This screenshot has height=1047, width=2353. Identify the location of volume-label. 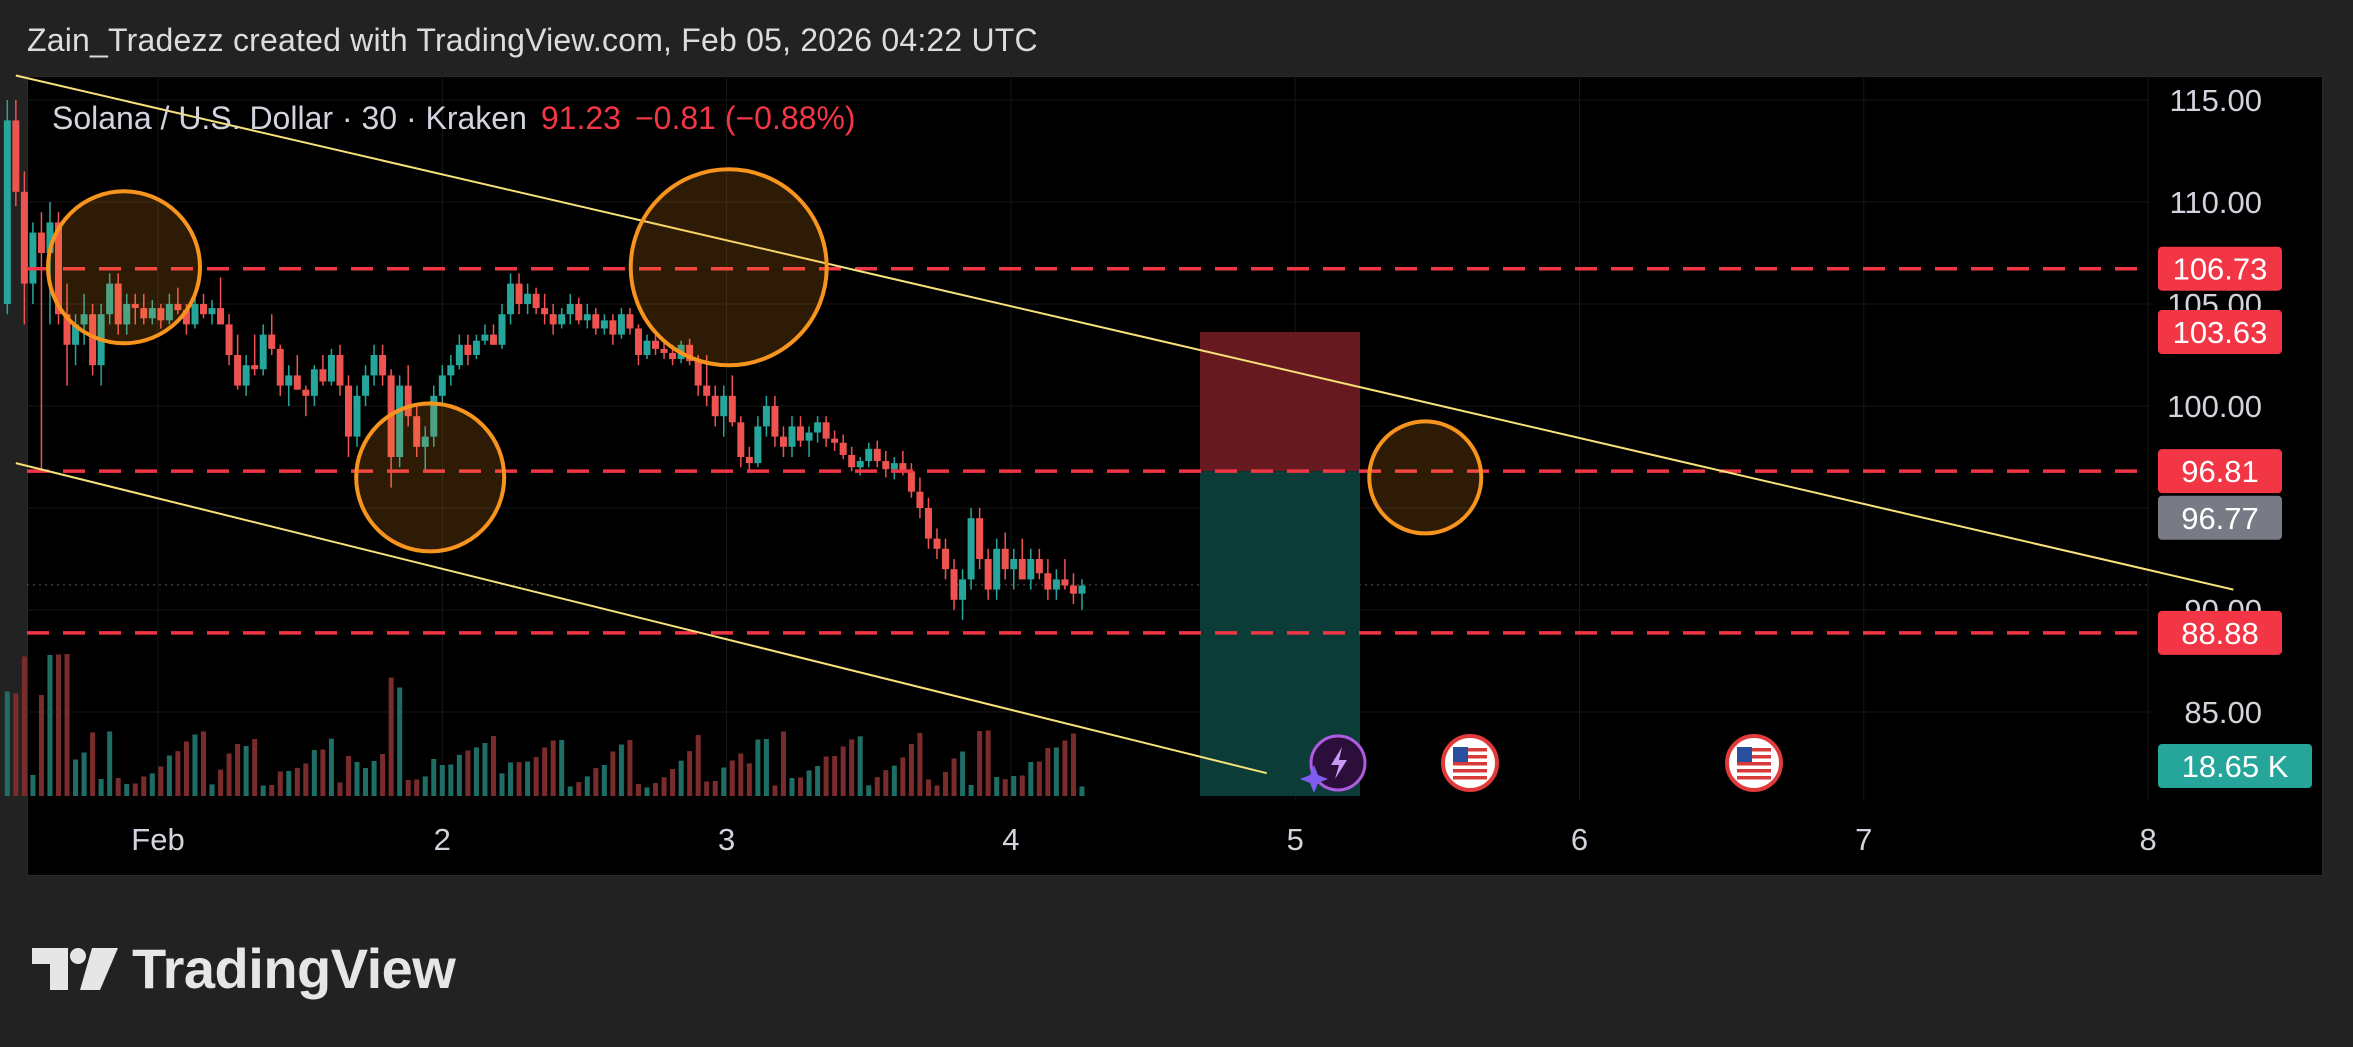
(2235, 766).